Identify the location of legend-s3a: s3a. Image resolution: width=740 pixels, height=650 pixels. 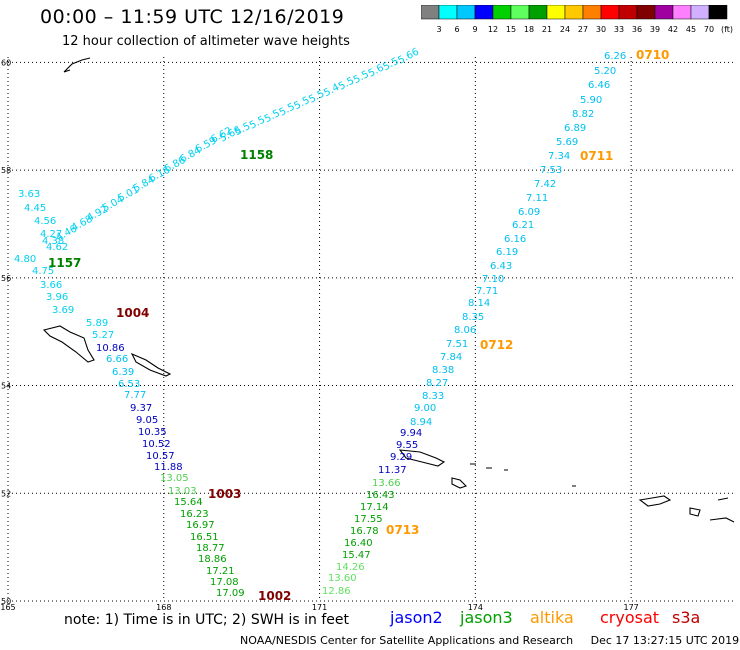
(686, 617).